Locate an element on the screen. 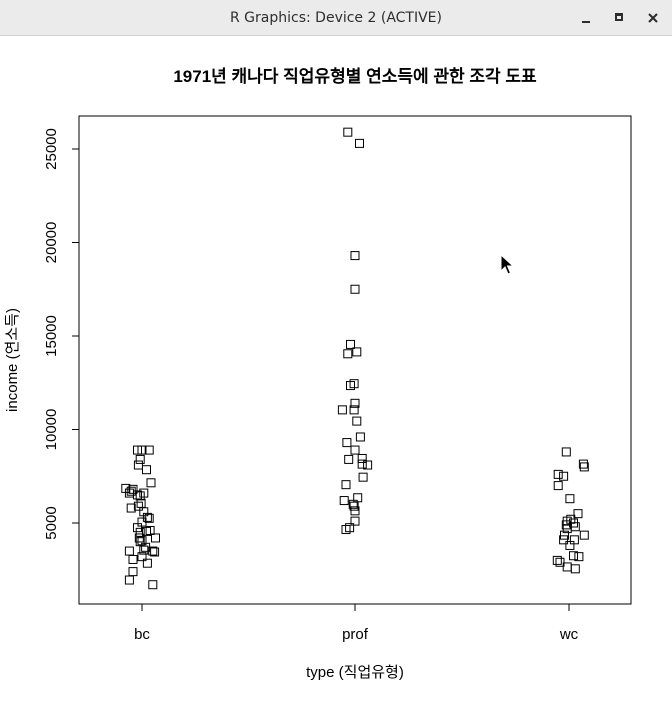  x-tick-label: prof is located at coordinates (355, 634).